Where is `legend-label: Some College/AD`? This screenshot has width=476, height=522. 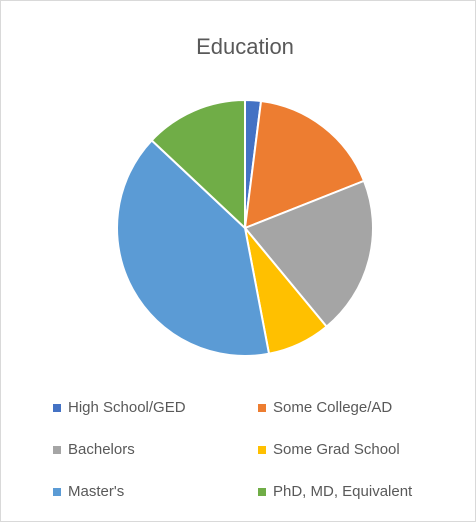
legend-label: Some College/AD is located at coordinates (332, 407).